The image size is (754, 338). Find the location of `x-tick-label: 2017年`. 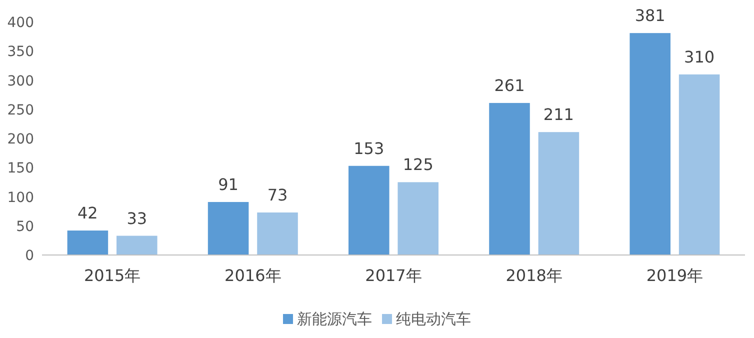

x-tick-label: 2017年 is located at coordinates (393, 275).